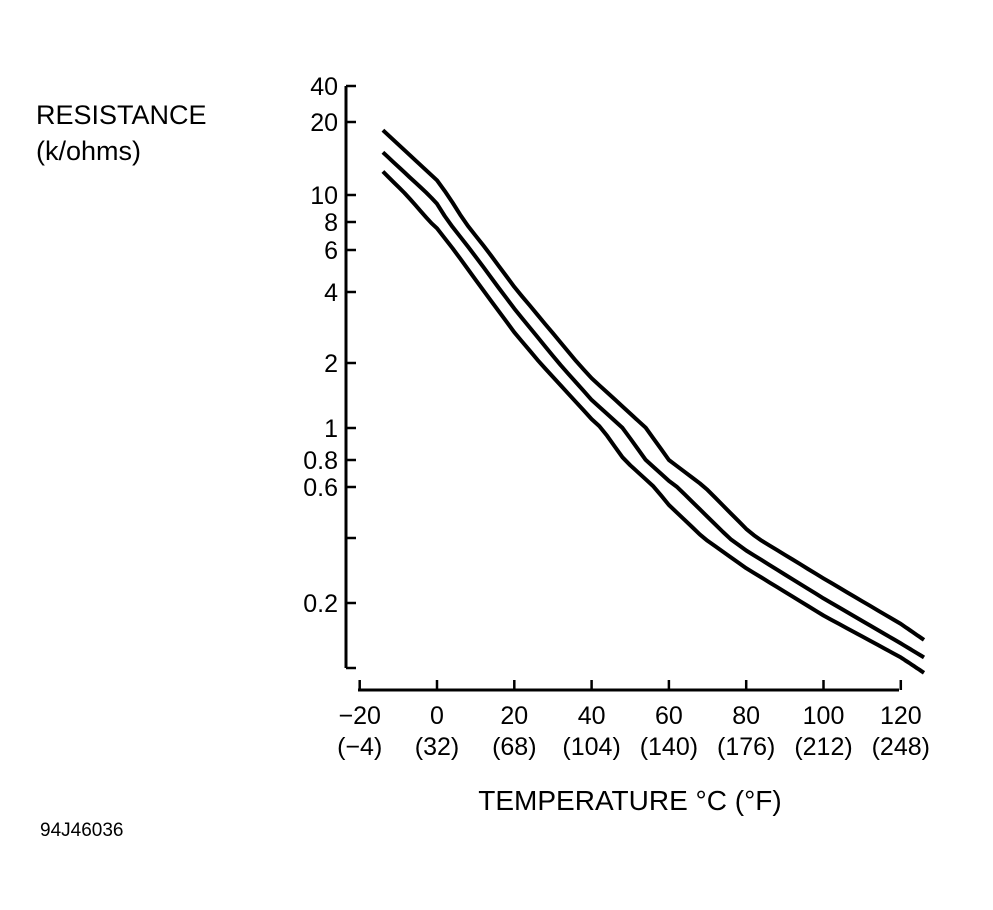 This screenshot has height=910, width=993. What do you see at coordinates (901, 747) in the screenshot?
I see `x-tick-sublabel-fahrenheit: (248)` at bounding box center [901, 747].